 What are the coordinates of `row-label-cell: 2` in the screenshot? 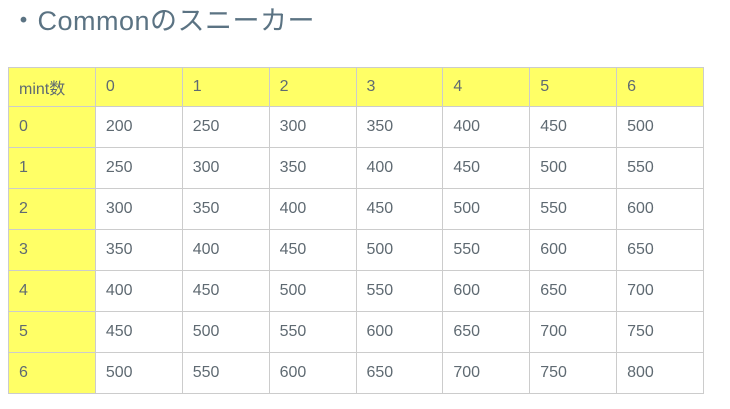 It's located at (52, 208).